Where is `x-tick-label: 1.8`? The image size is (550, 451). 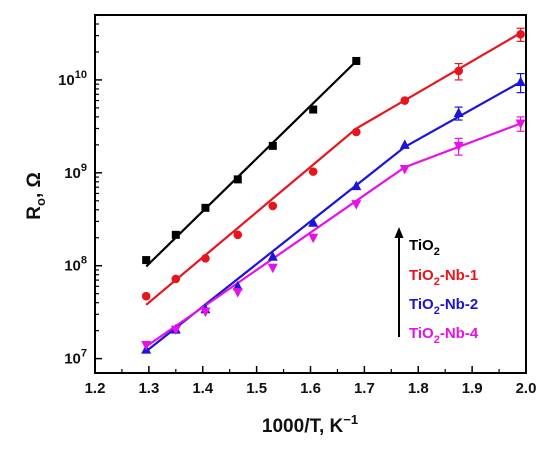
x-tick-label: 1.8 is located at coordinates (418, 388).